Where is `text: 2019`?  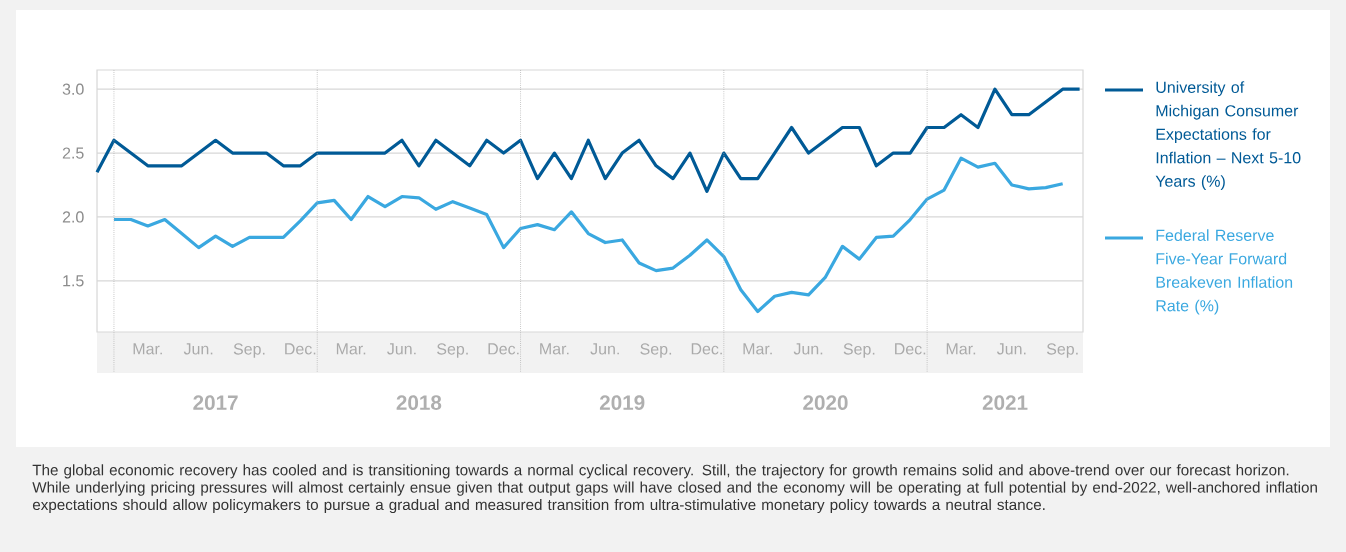
text: 2019 is located at coordinates (622, 402).